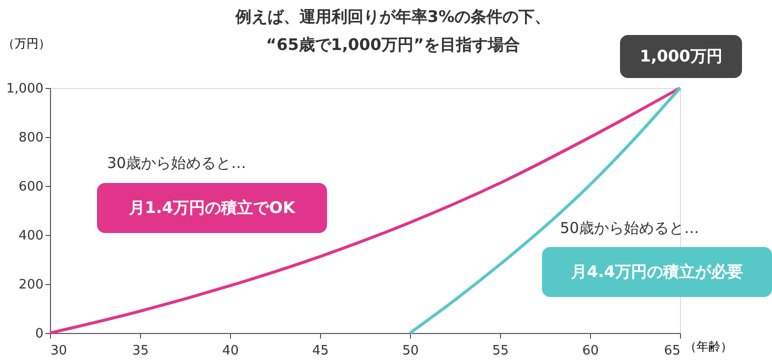 This screenshot has height=361, width=772. I want to click on x-tick-label: 35, so click(140, 351).